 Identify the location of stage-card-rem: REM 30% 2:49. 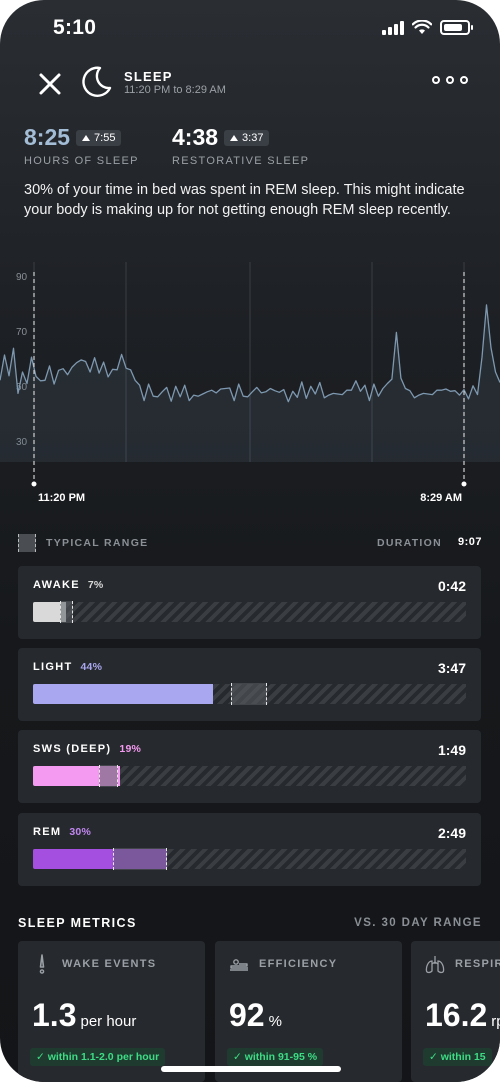
(249, 849).